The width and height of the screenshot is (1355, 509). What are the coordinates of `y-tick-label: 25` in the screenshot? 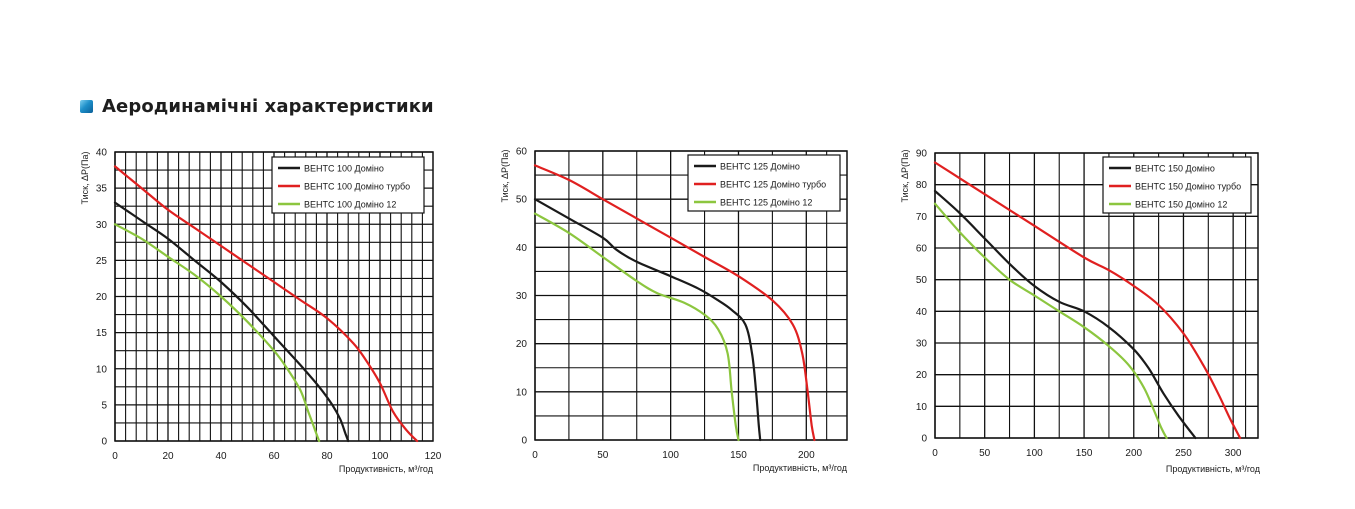 It's located at (102, 261).